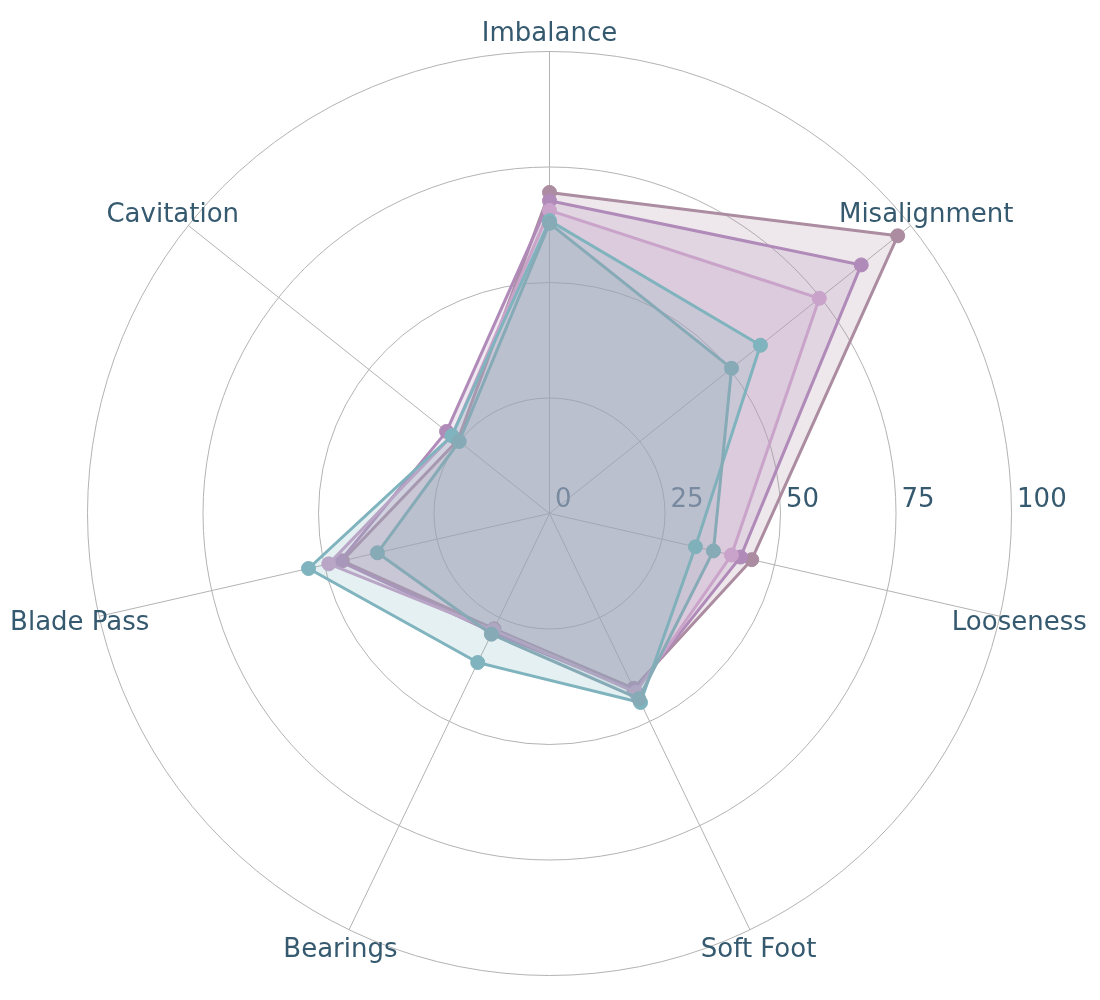  What do you see at coordinates (758, 947) in the screenshot?
I see `spoke-label: Soft Foot` at bounding box center [758, 947].